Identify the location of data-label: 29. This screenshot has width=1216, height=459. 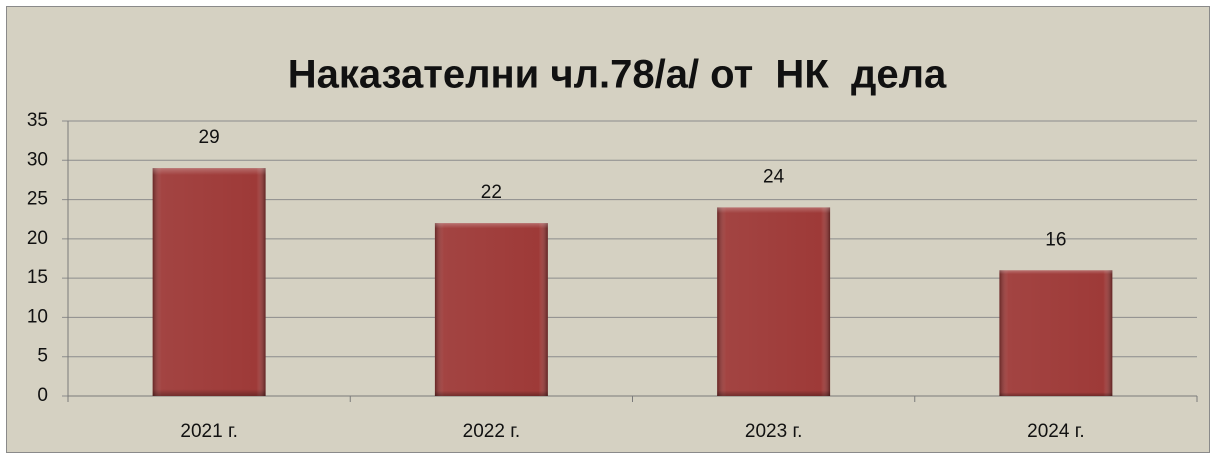
(209, 137).